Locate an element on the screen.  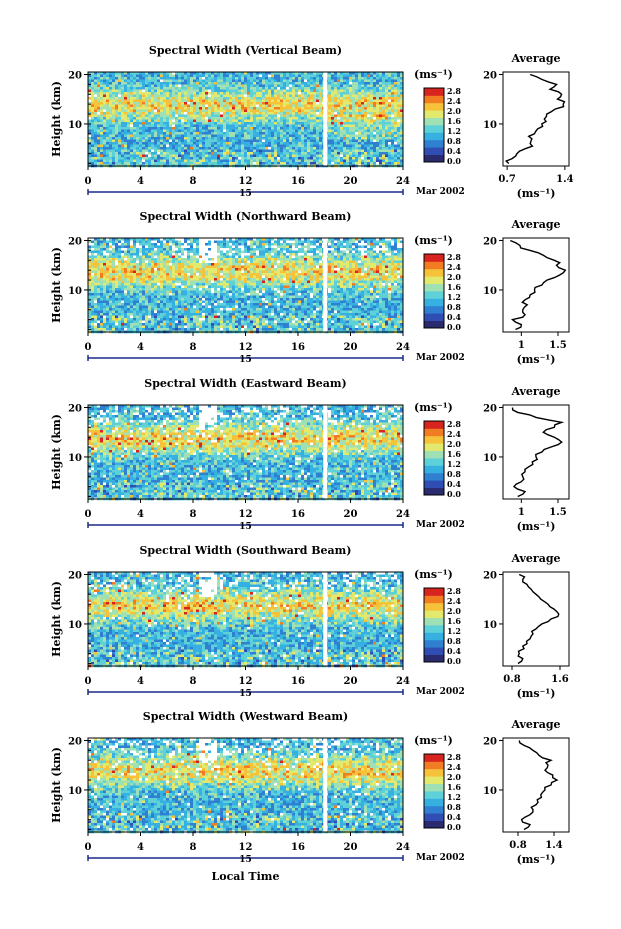
panel-title: Spectral Width (Southward Beam) is located at coordinates (245, 550).